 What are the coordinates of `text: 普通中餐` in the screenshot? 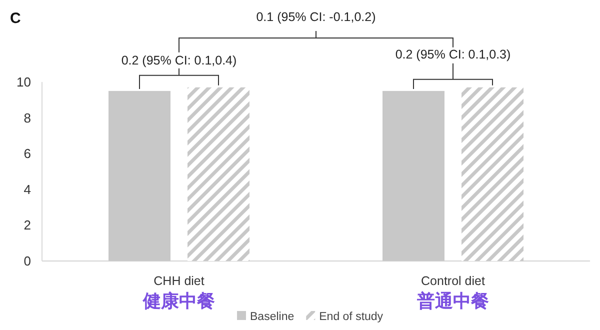 It's located at (452, 301).